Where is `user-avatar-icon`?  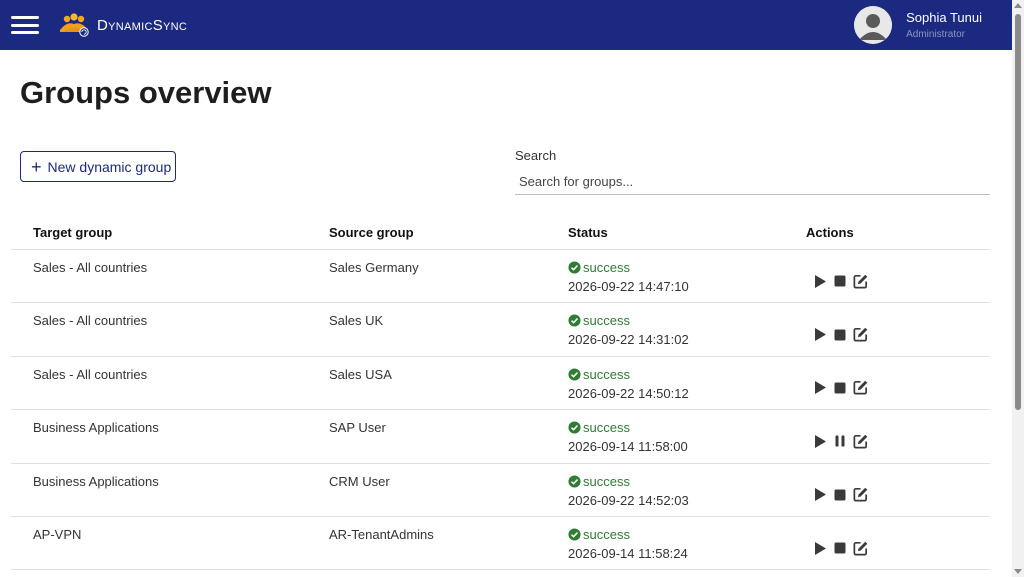 user-avatar-icon is located at coordinates (873, 25).